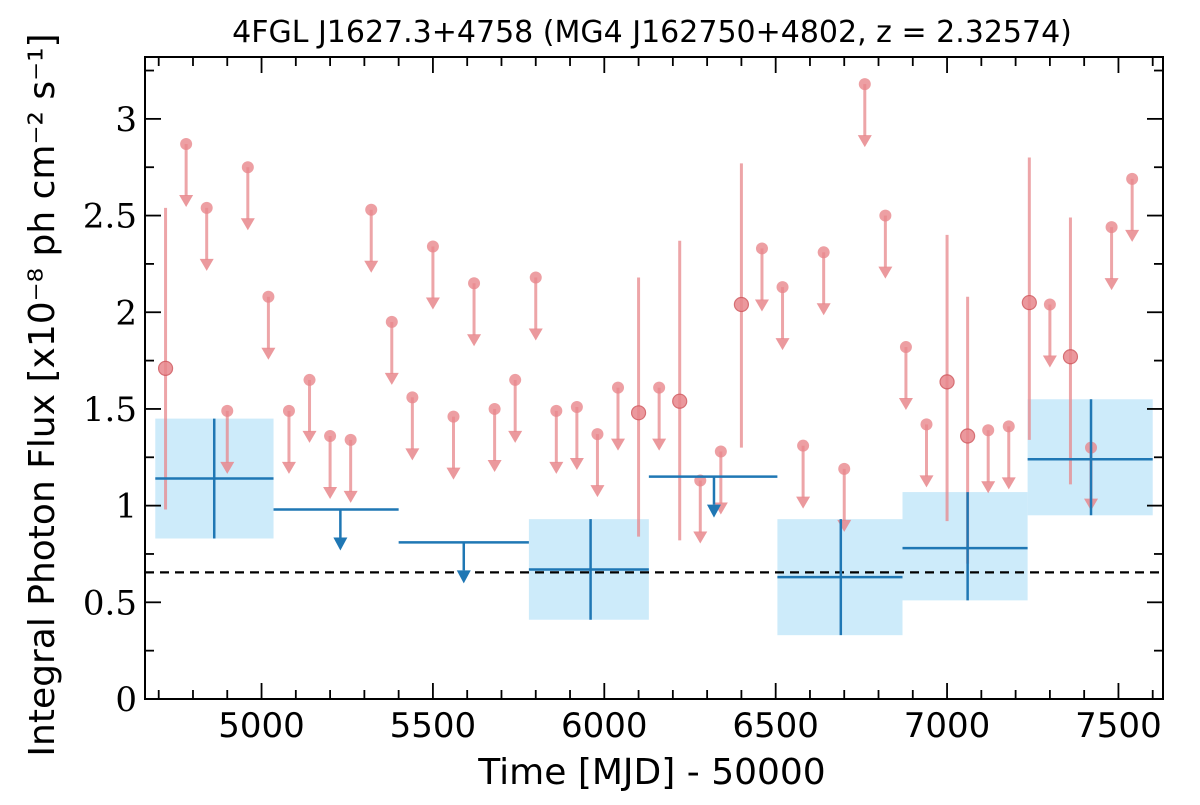 This screenshot has width=1200, height=805. Describe the element at coordinates (775, 726) in the screenshot. I see `x-tick-label: 6500` at that location.